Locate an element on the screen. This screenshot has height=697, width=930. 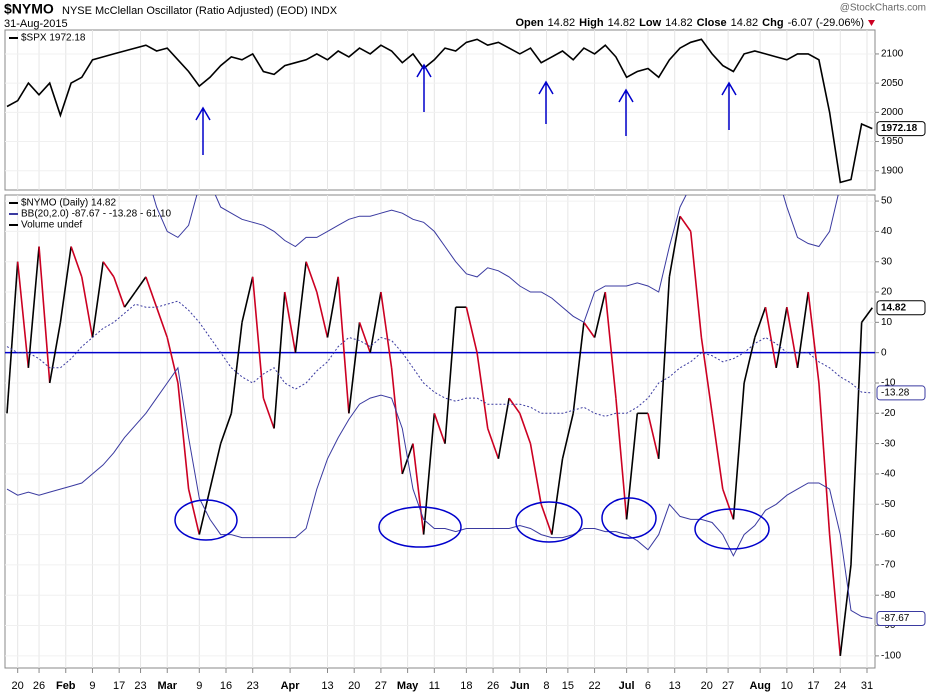
y-tick-label: -100 is located at coordinates (891, 656).